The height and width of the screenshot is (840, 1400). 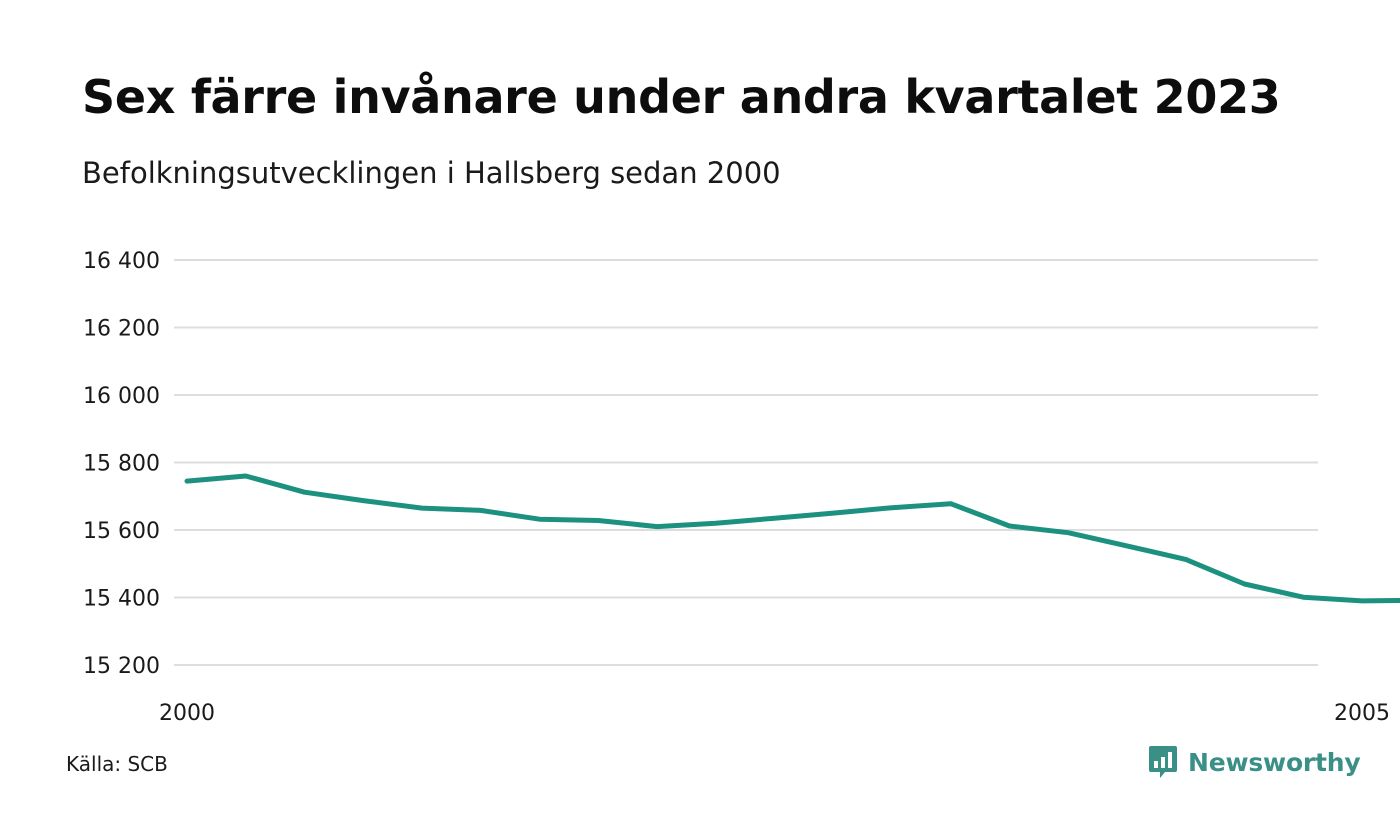 What do you see at coordinates (121, 531) in the screenshot?
I see `y-tick-label: 15 600` at bounding box center [121, 531].